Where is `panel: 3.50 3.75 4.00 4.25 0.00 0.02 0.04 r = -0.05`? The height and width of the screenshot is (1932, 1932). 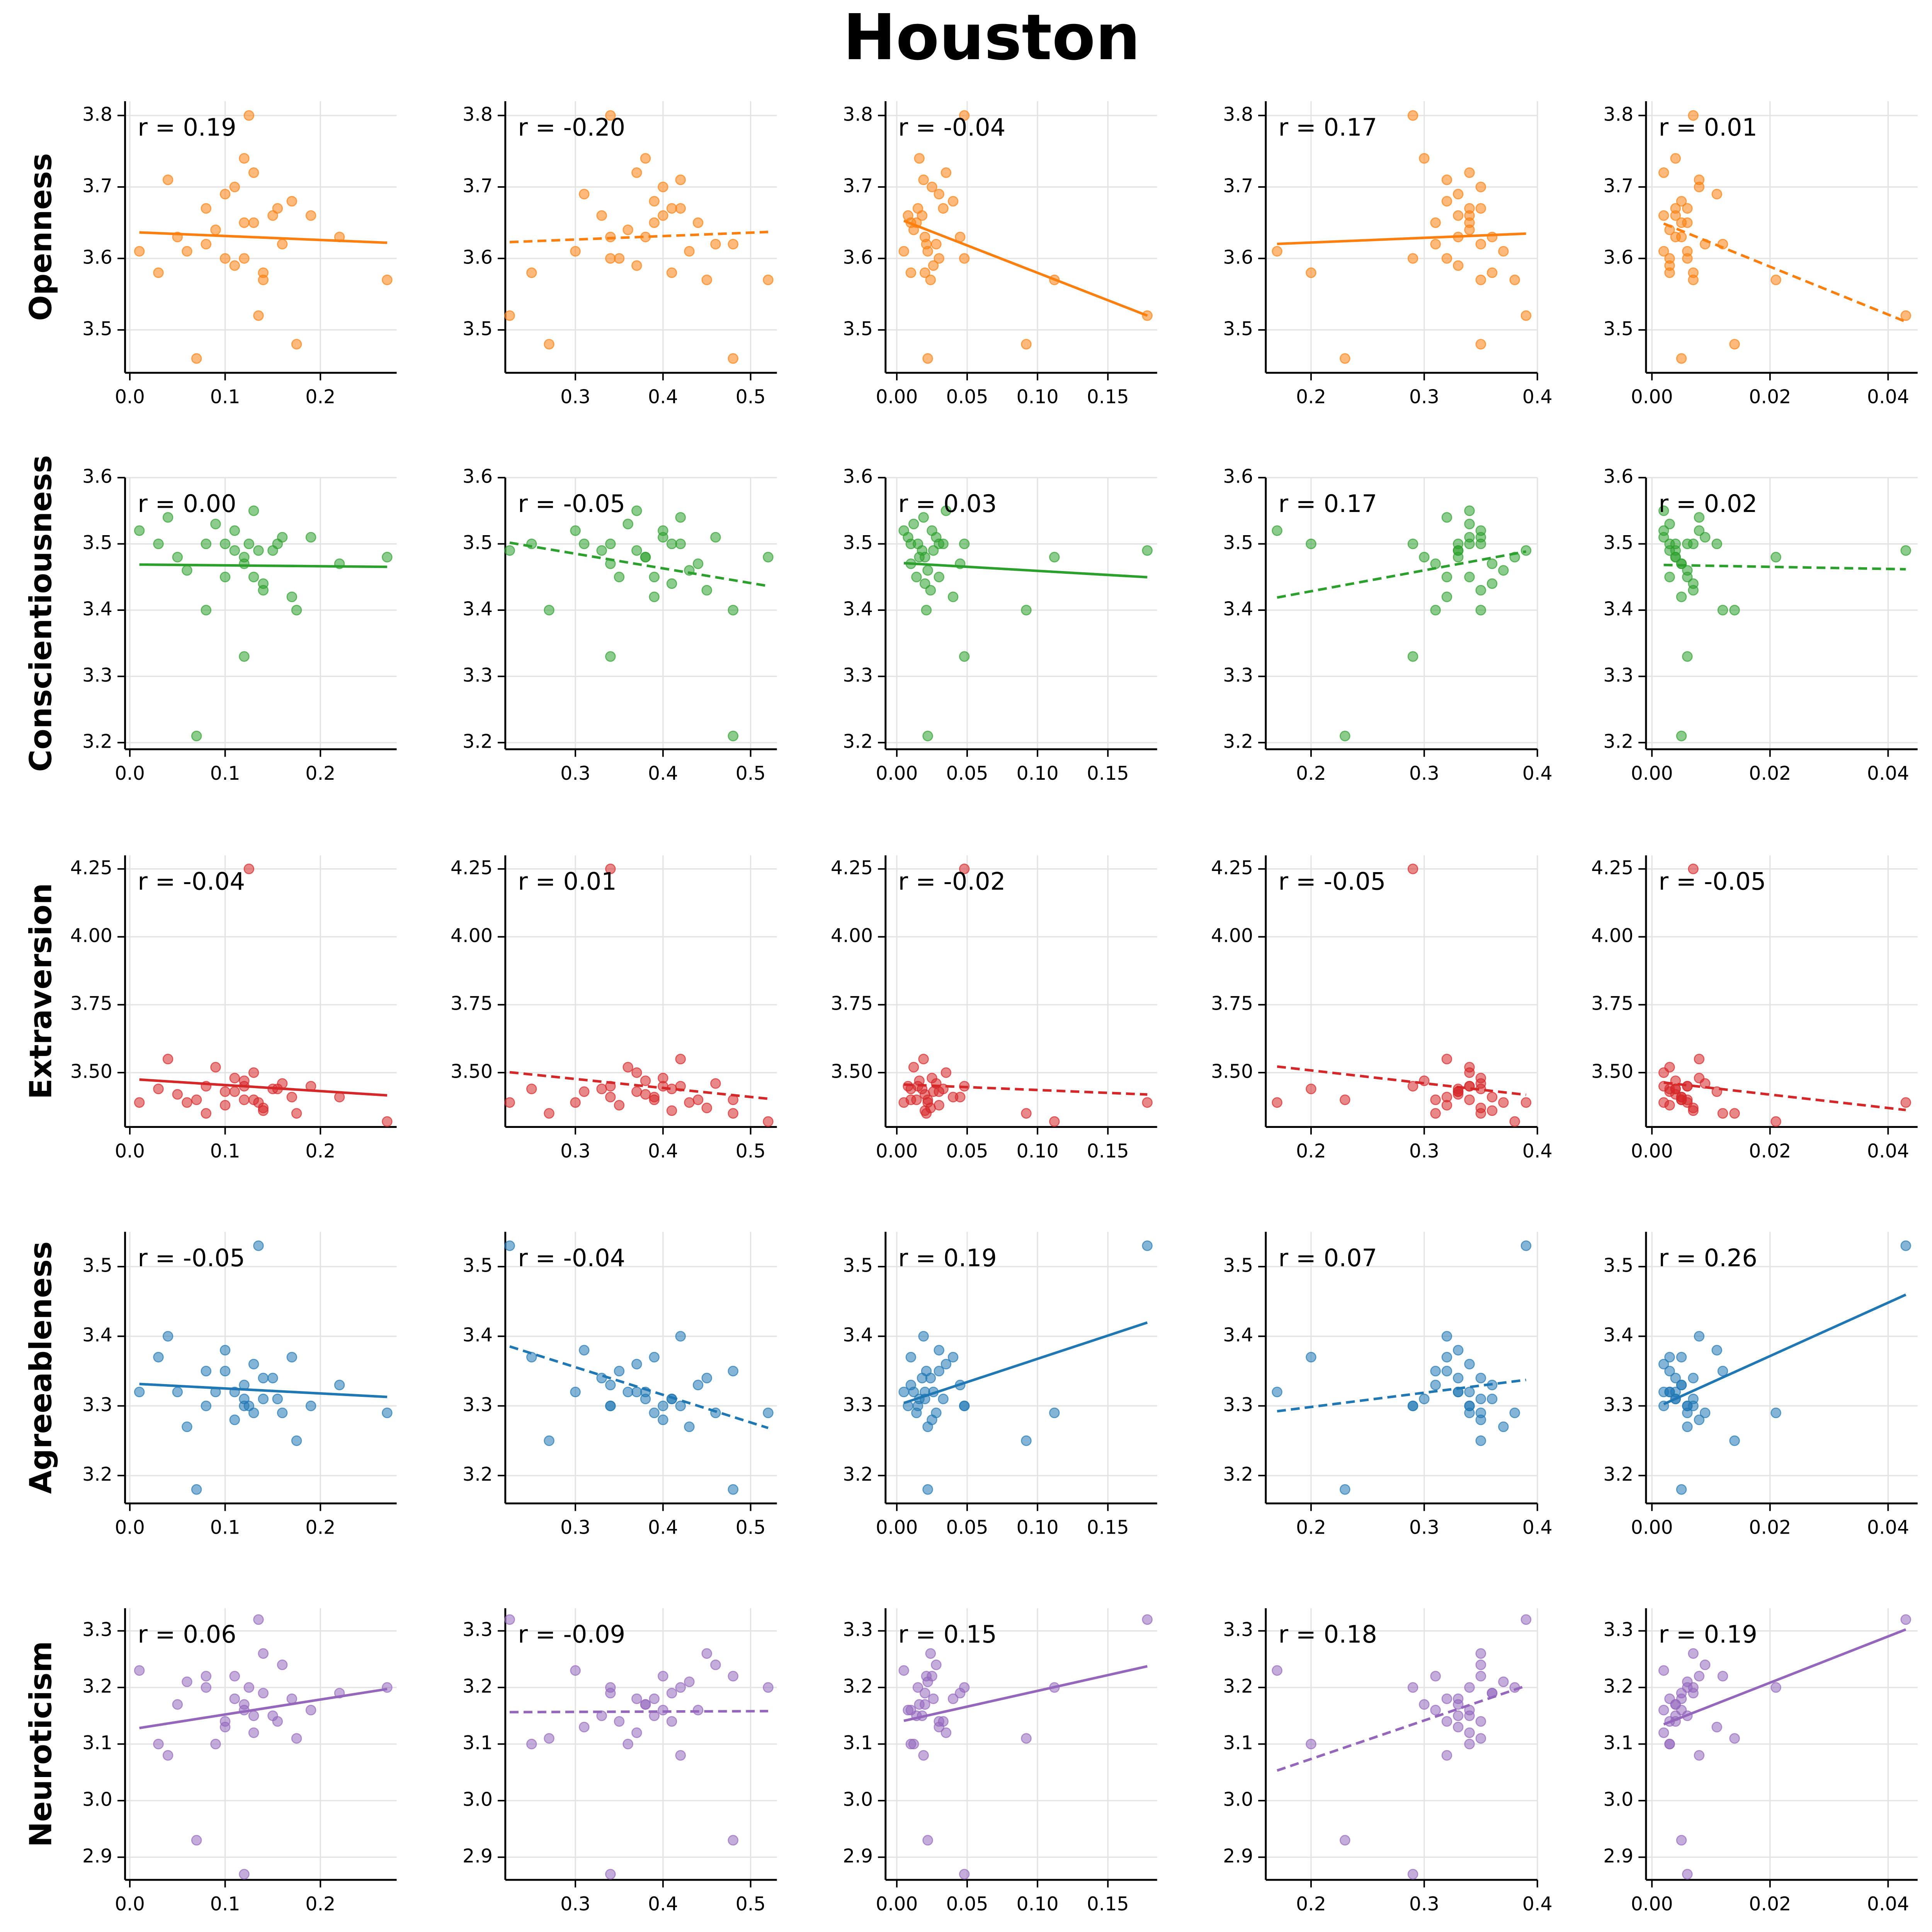 panel: 3.50 3.75 4.00 4.25 0.00 0.02 0.04 r = -0.05 is located at coordinates (1755, 1008).